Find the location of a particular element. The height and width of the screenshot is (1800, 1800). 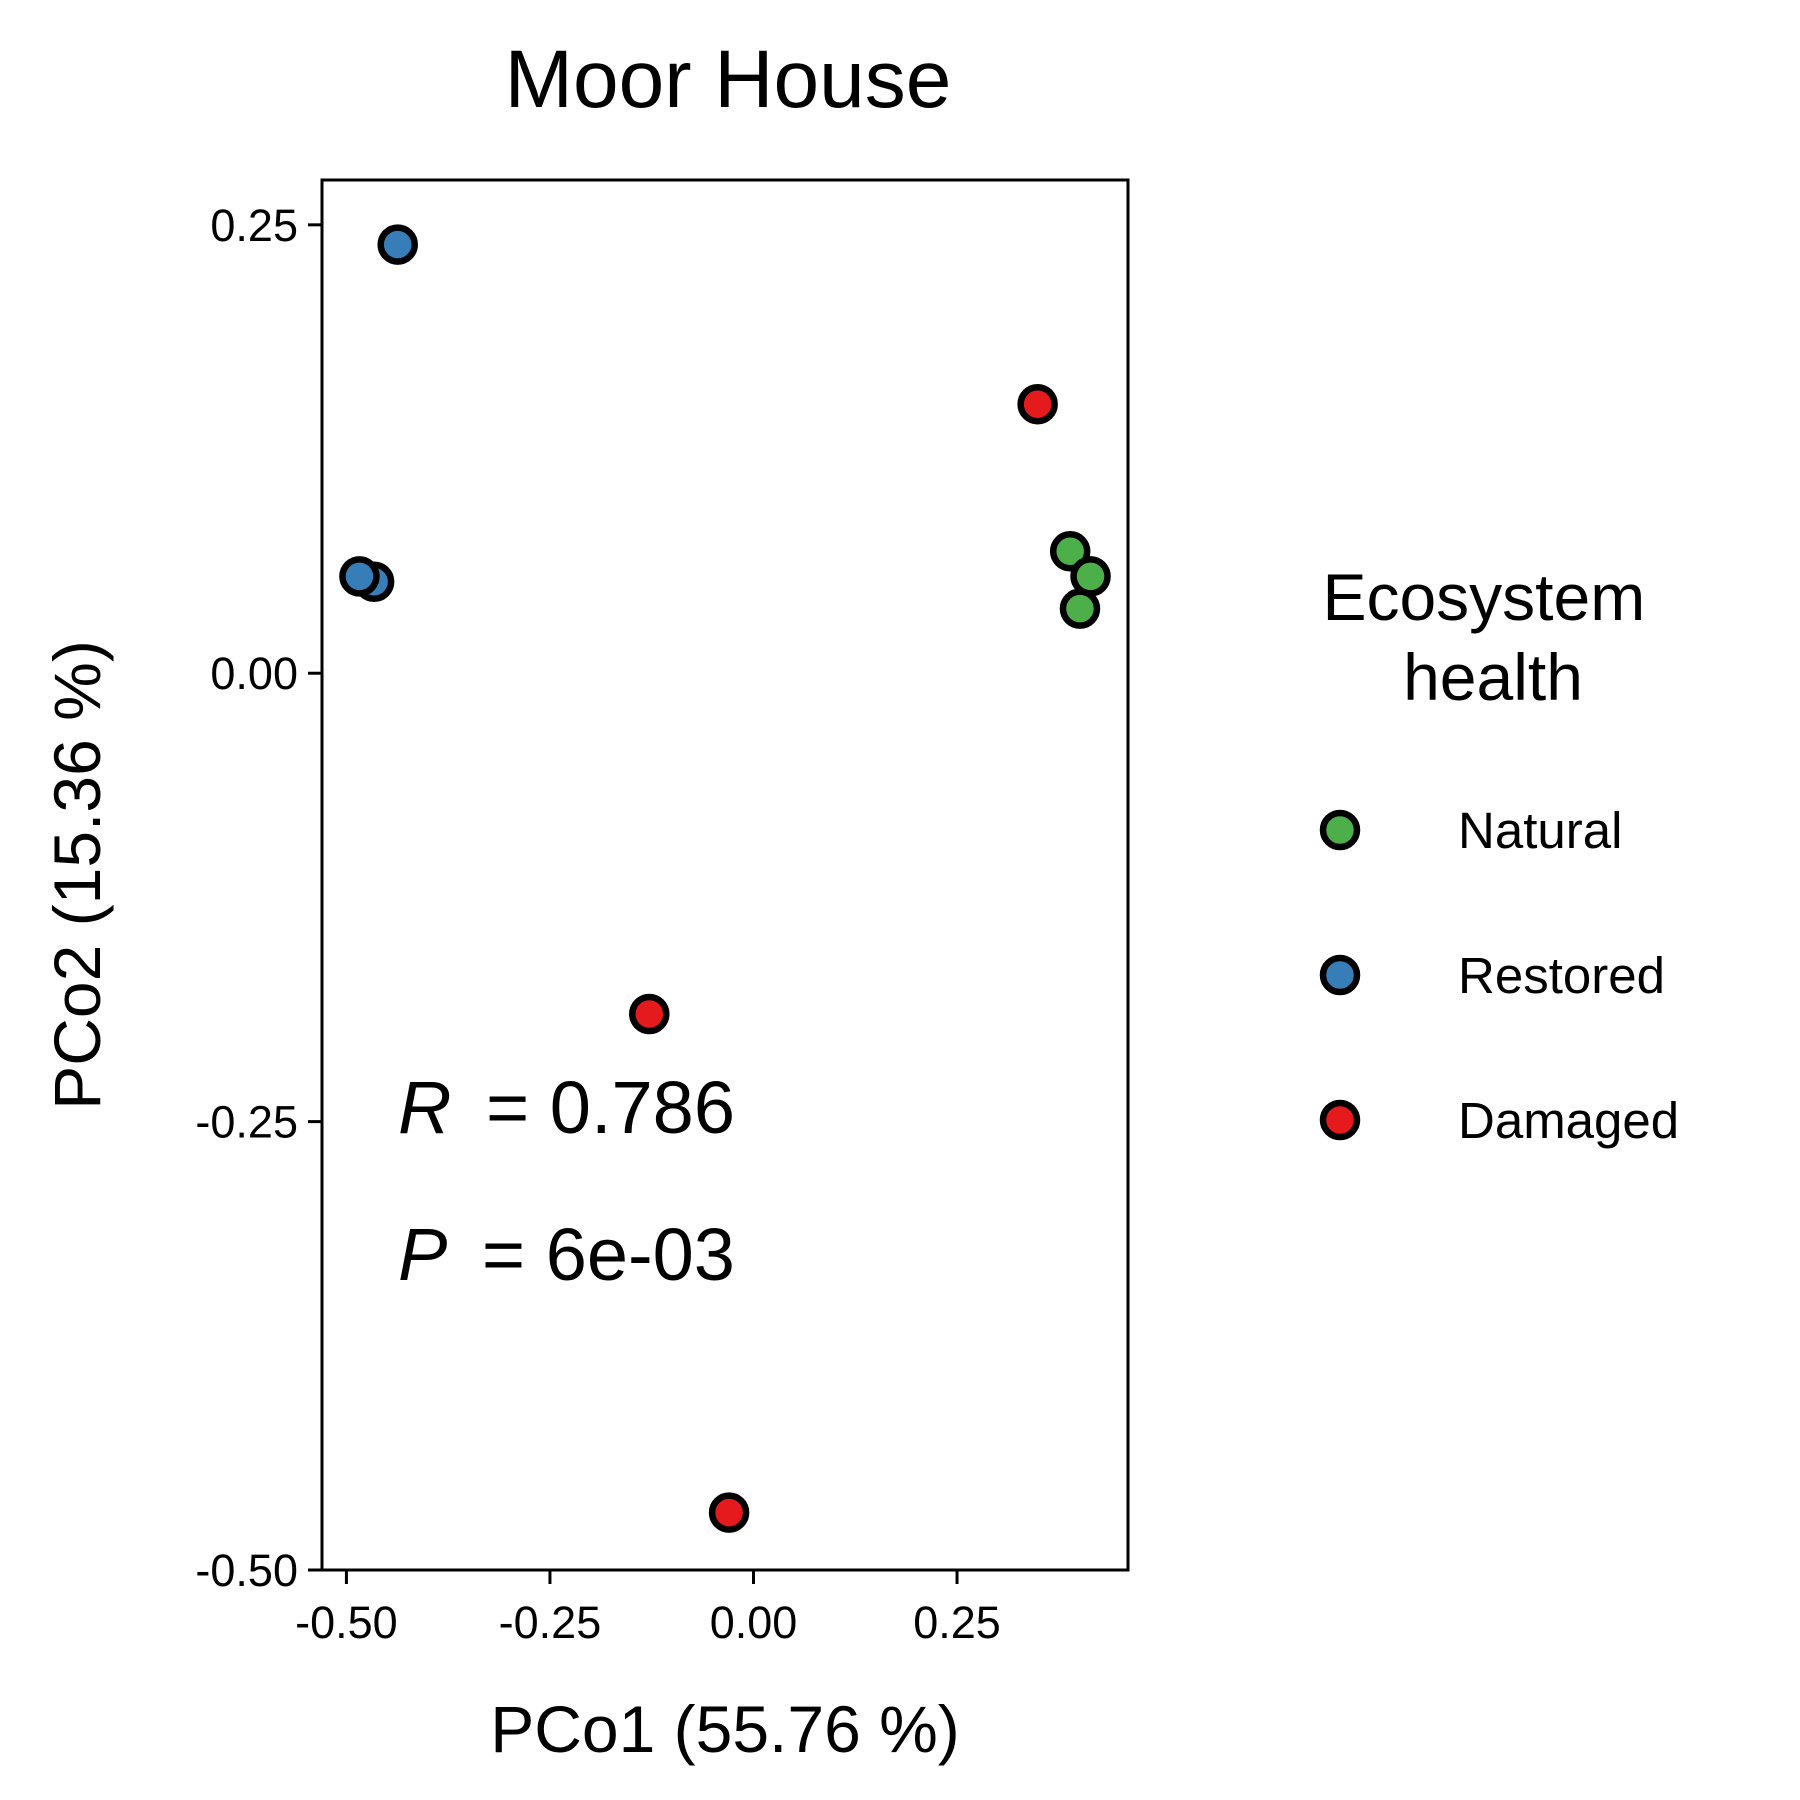

r-symbol: R is located at coordinates (424, 1107).